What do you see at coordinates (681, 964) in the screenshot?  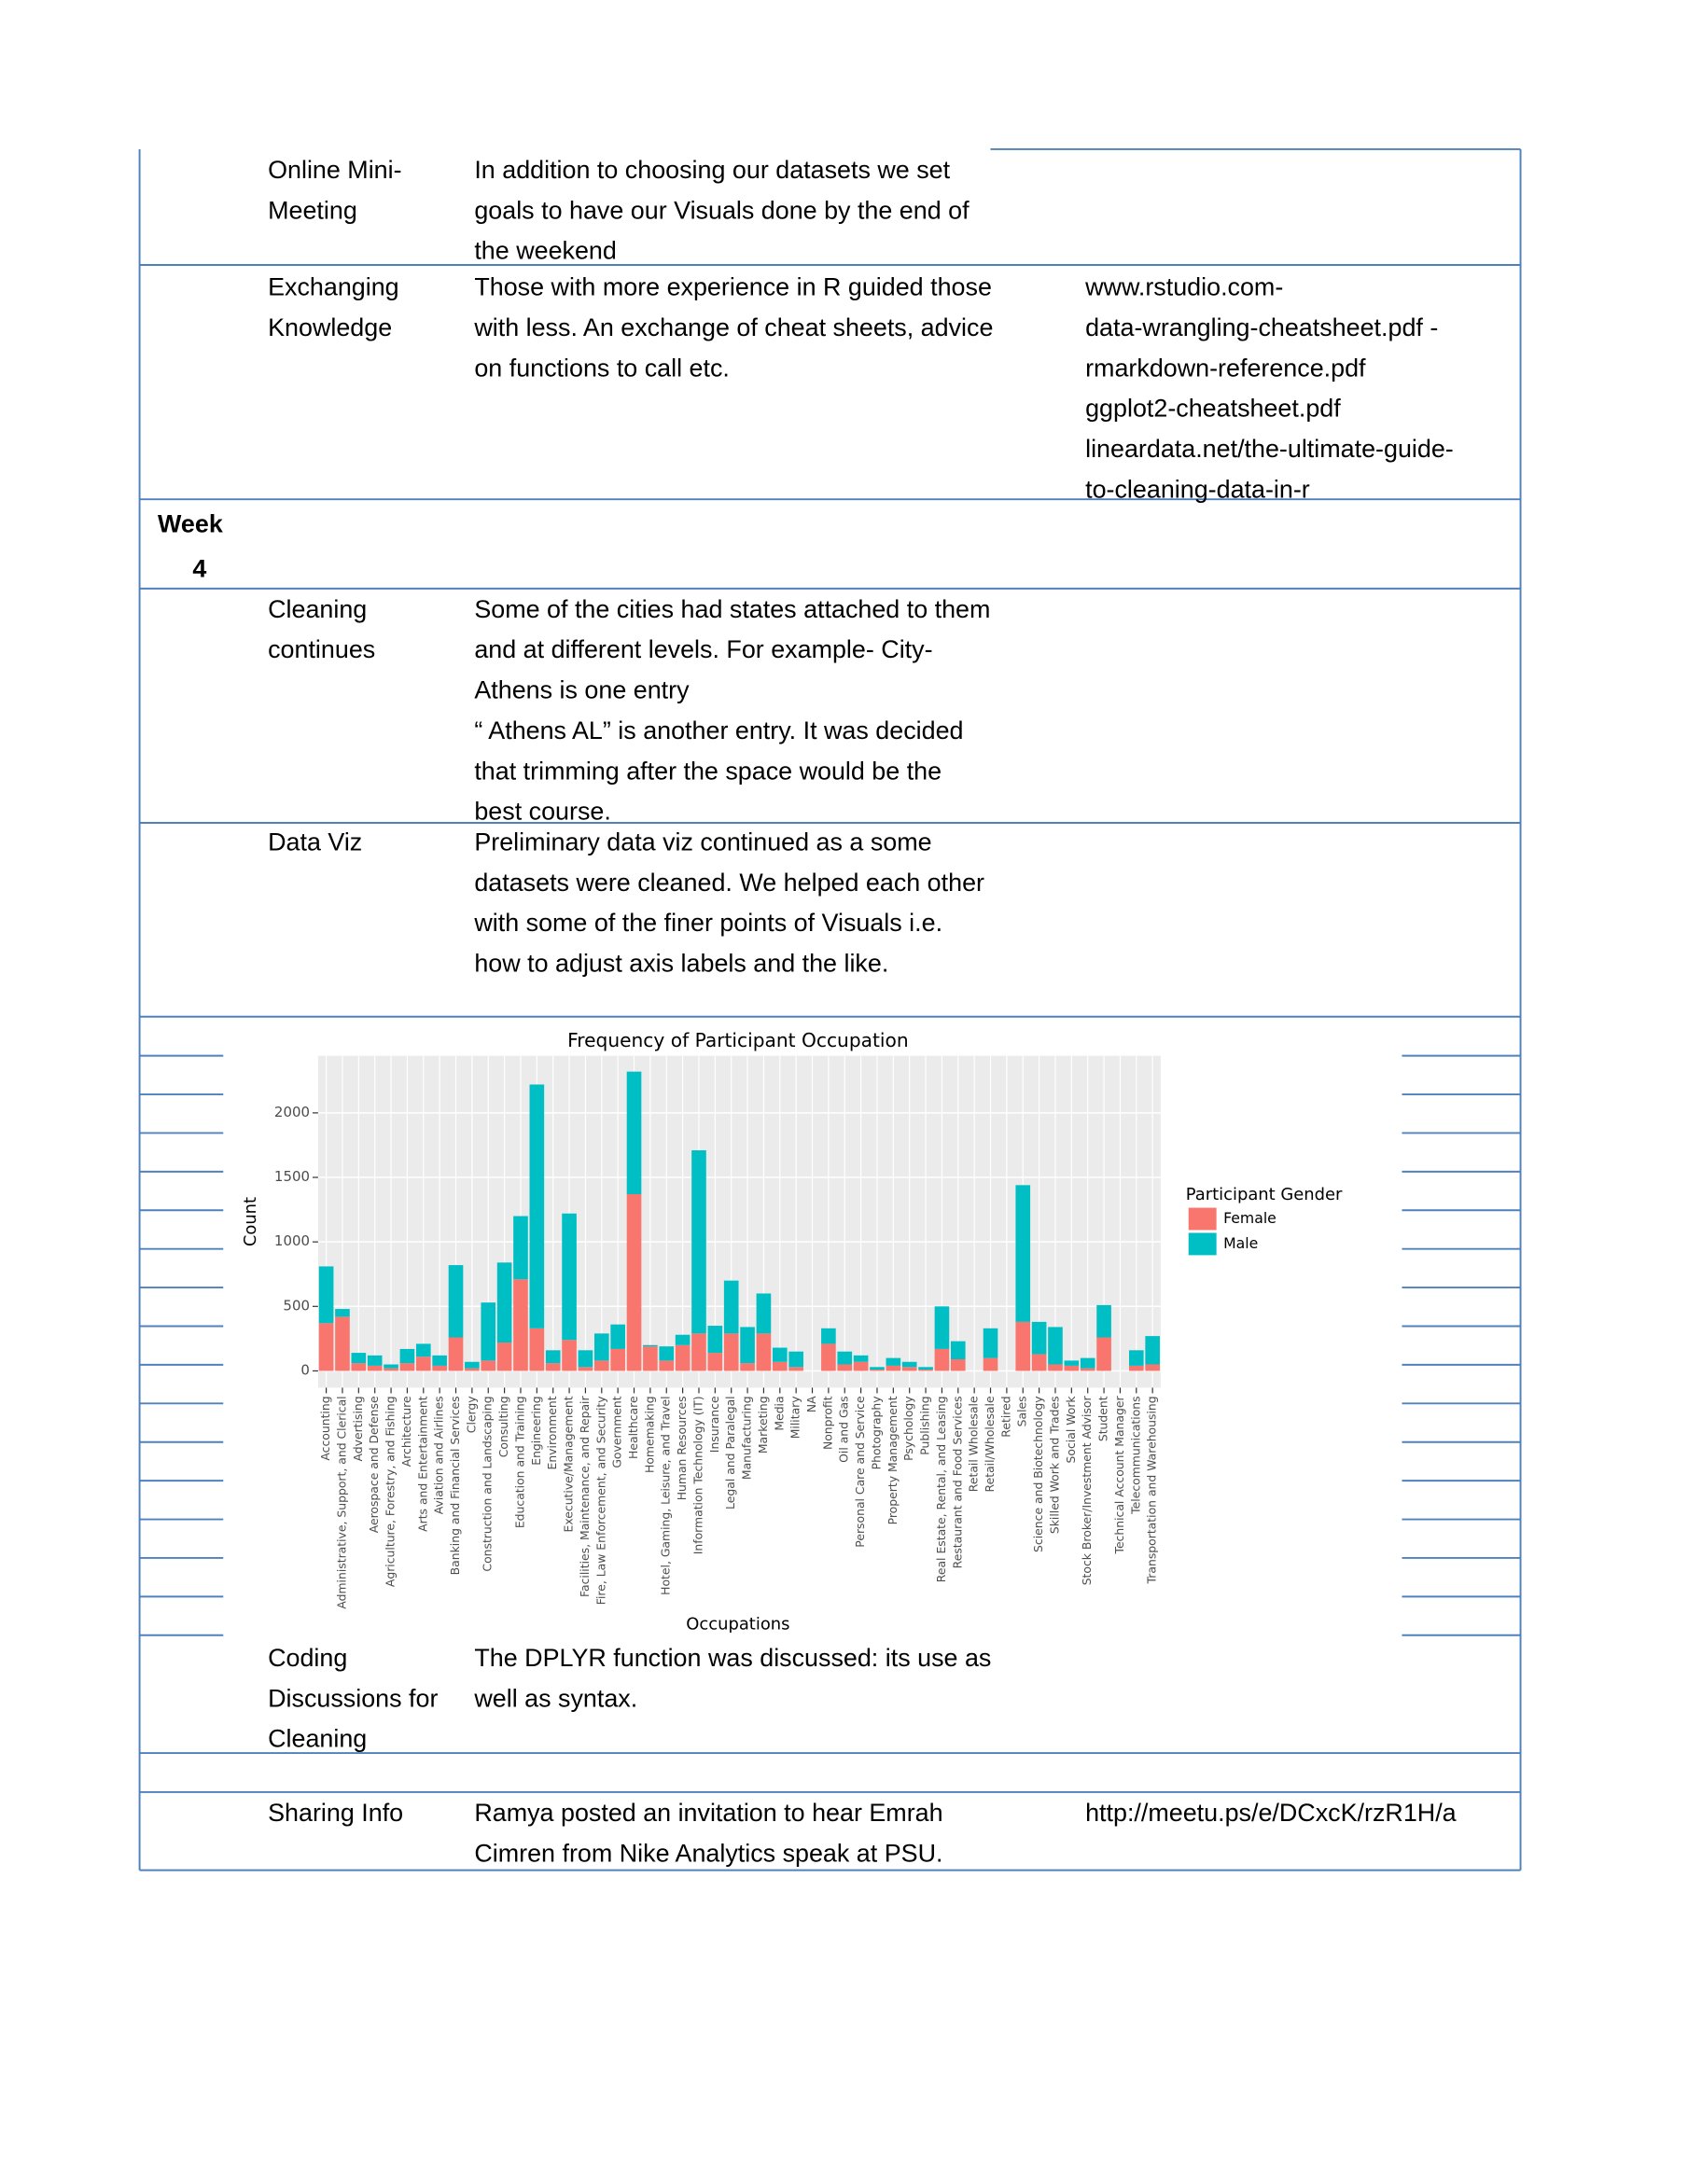 I see `row-text: how to adjust axis labels and the like.` at bounding box center [681, 964].